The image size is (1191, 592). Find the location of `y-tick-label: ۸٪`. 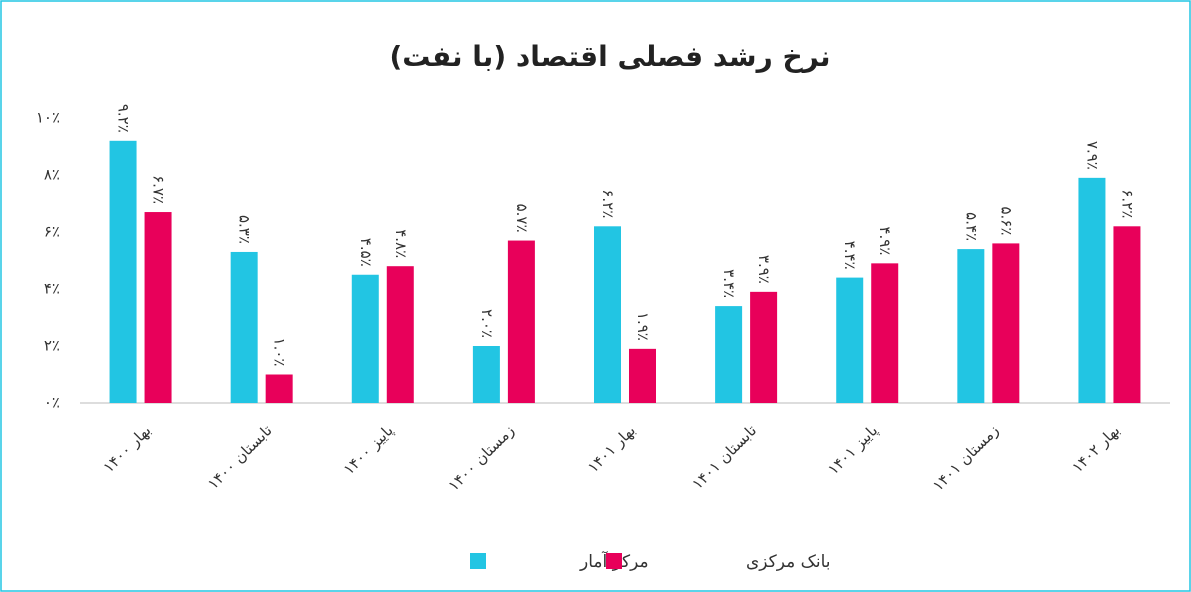

y-tick-label: ۸٪ is located at coordinates (52, 175).